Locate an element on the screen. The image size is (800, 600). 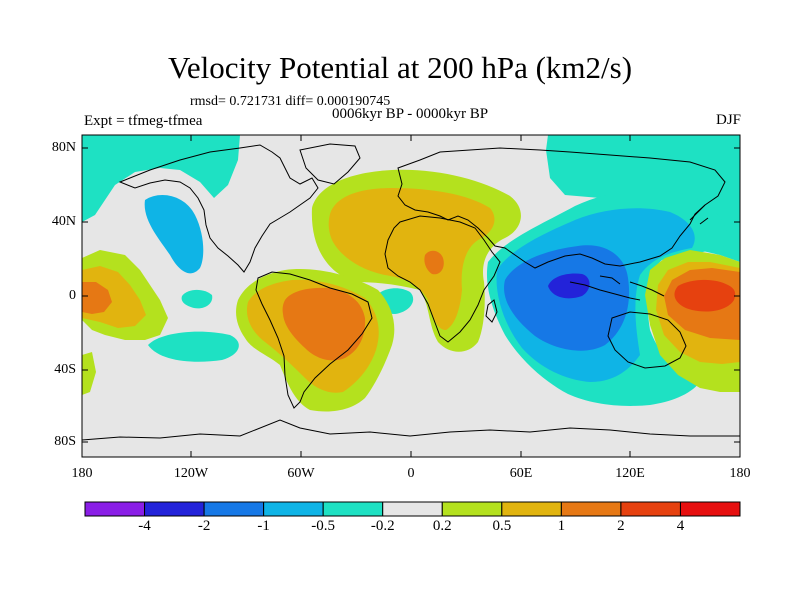
contour-pos02-pacific-west-south is located at coordinates (89, 373).